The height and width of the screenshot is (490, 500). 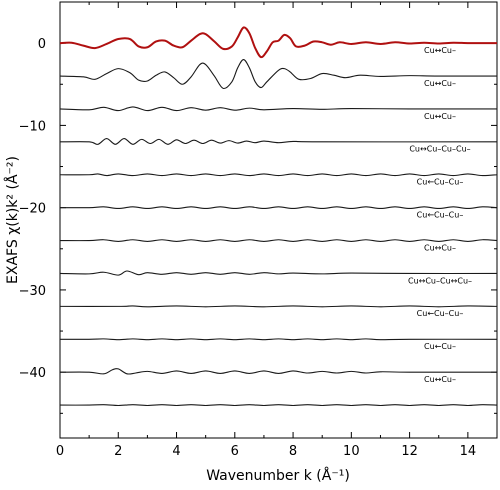 What do you see at coordinates (409, 451) in the screenshot?
I see `x-tick-label: 12` at bounding box center [409, 451].